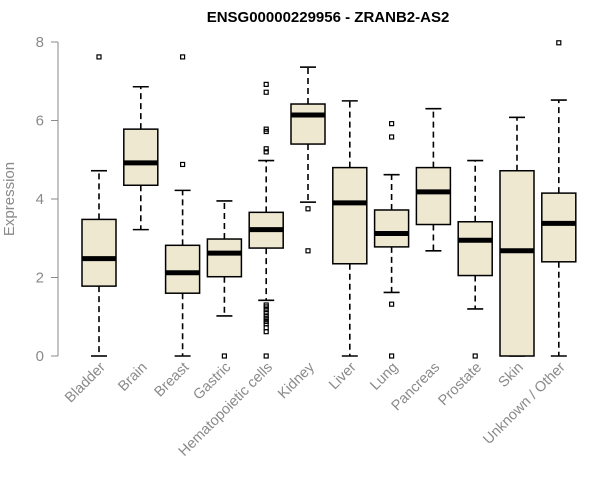 This screenshot has height=500, width=600. I want to click on y-tick-label: 6, so click(40, 121).